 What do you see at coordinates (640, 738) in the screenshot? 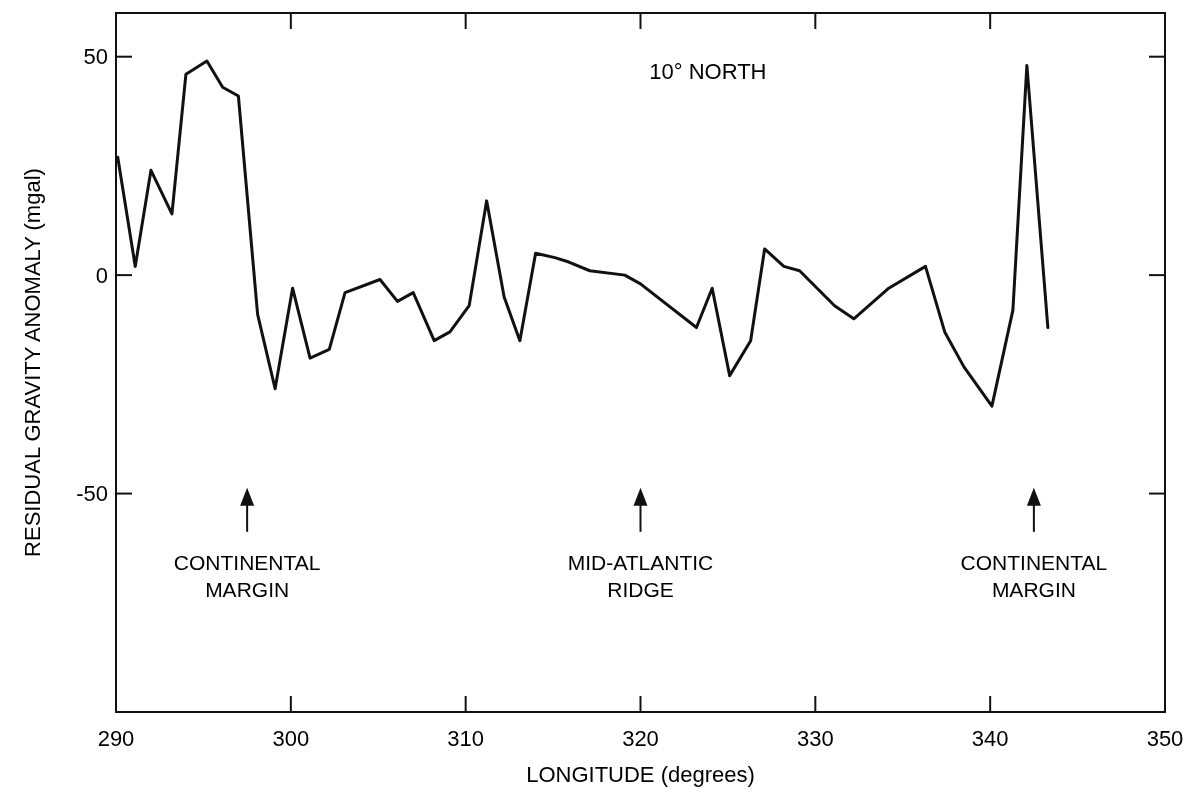
I see `x-tick-label: 320` at bounding box center [640, 738].